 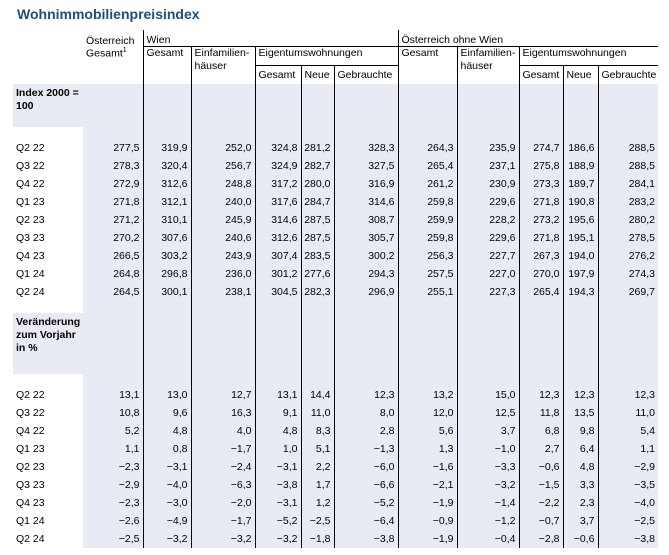 I want to click on value-cell: 264,5, so click(x=113, y=292).